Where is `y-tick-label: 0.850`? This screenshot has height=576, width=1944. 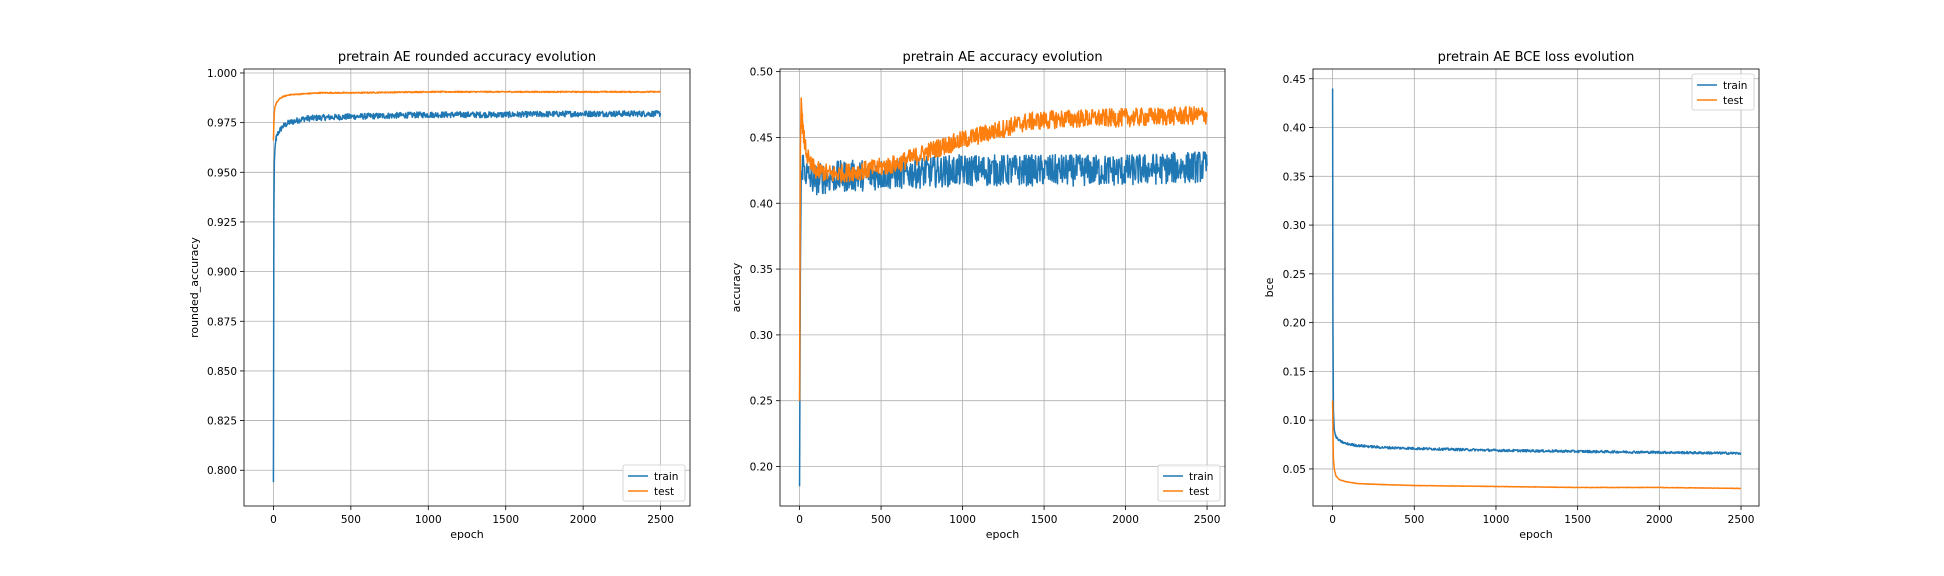 y-tick-label: 0.850 is located at coordinates (222, 372).